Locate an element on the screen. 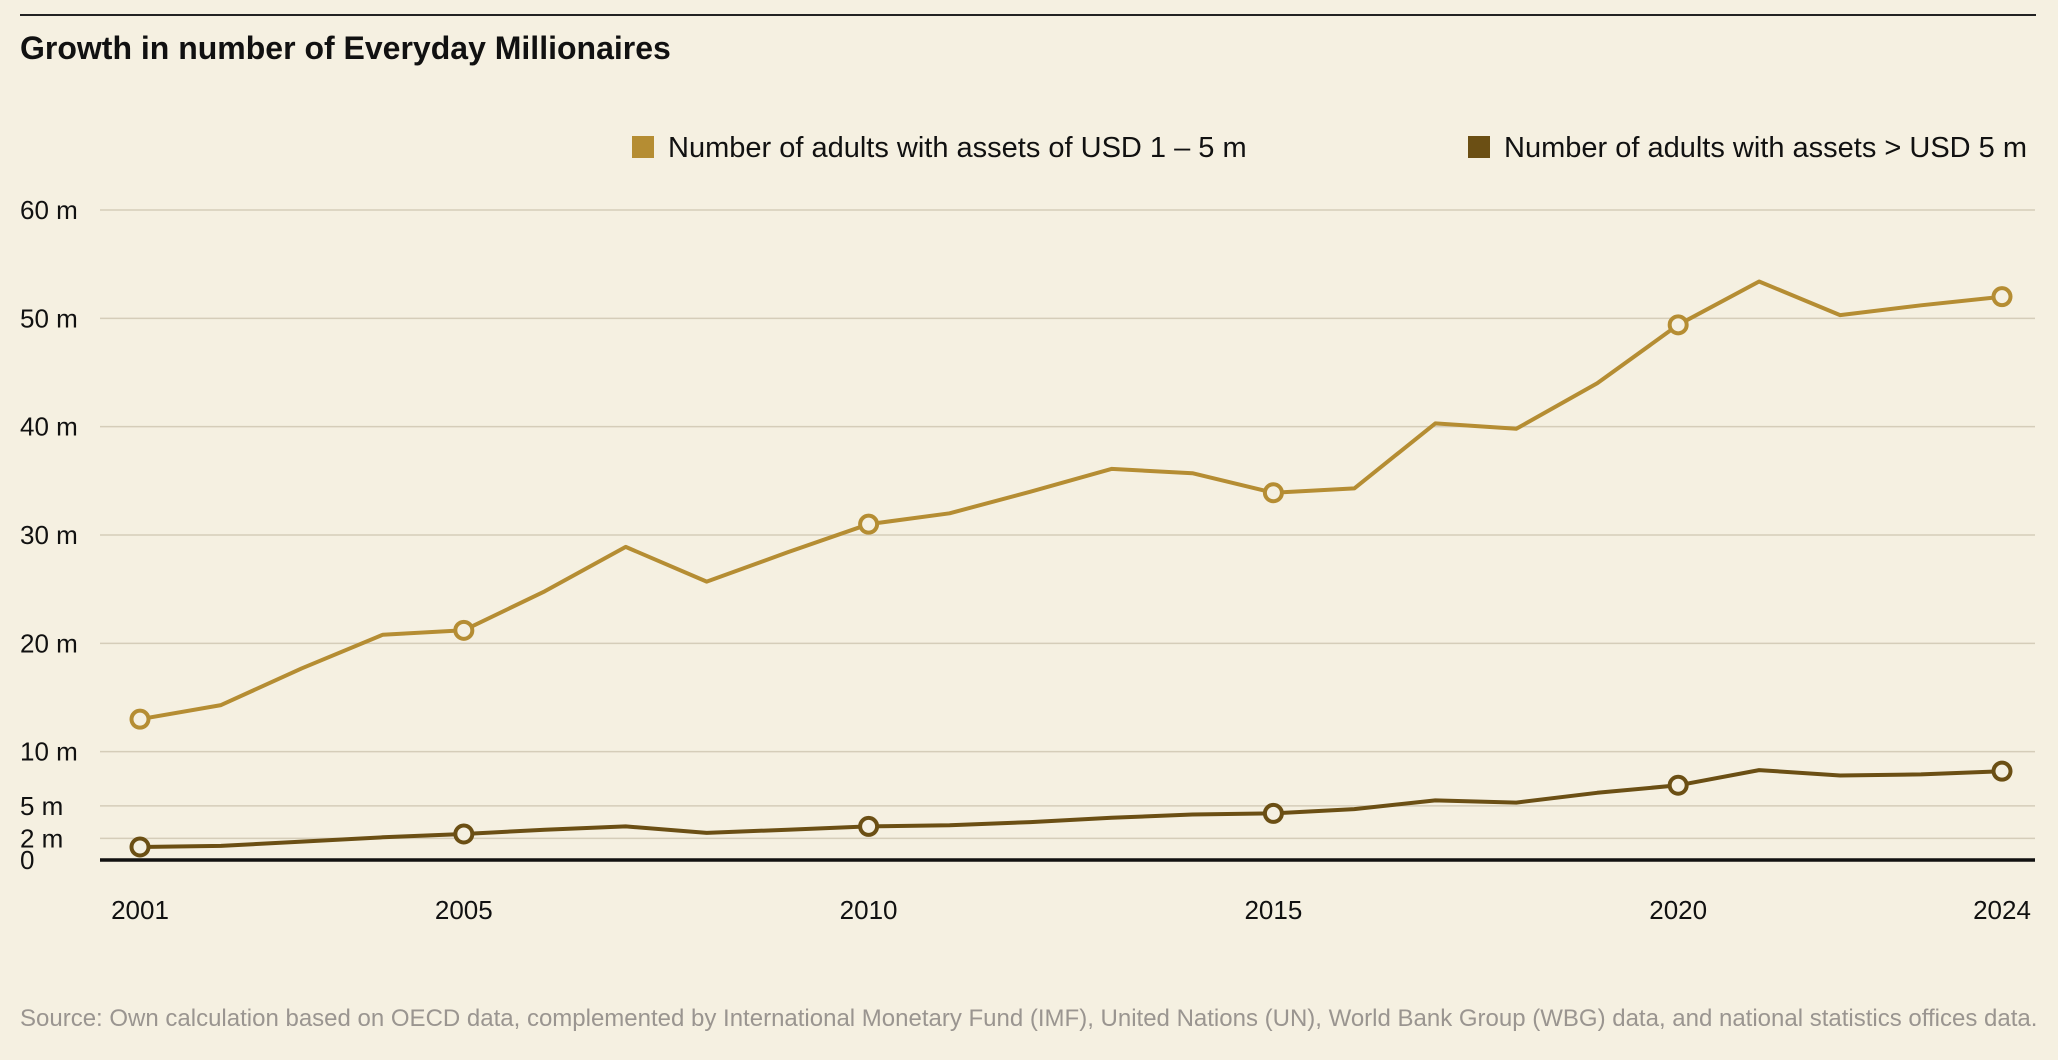 This screenshot has width=2058, height=1060. series-2-marker-2001 is located at coordinates (140, 847).